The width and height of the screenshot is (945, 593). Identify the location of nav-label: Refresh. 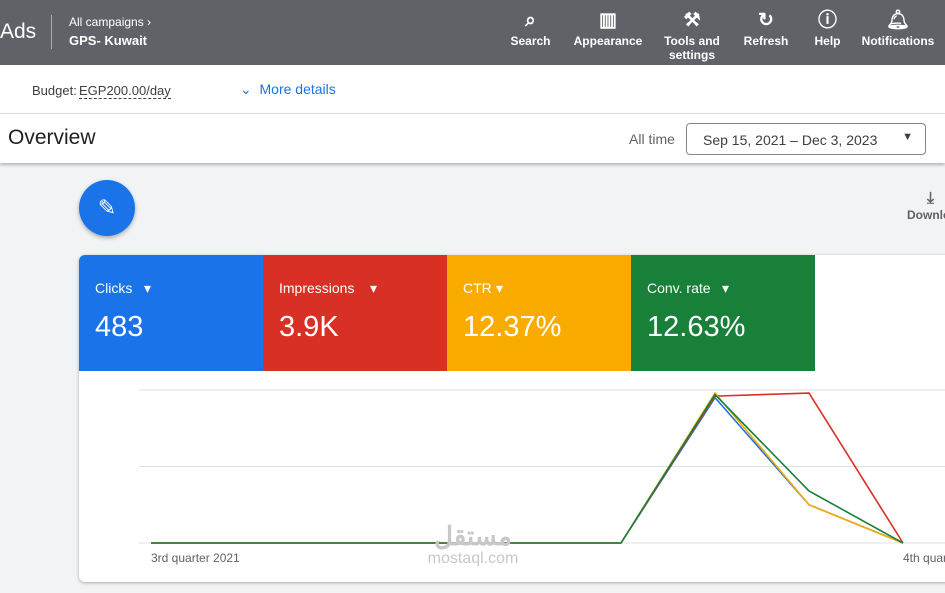
(766, 41).